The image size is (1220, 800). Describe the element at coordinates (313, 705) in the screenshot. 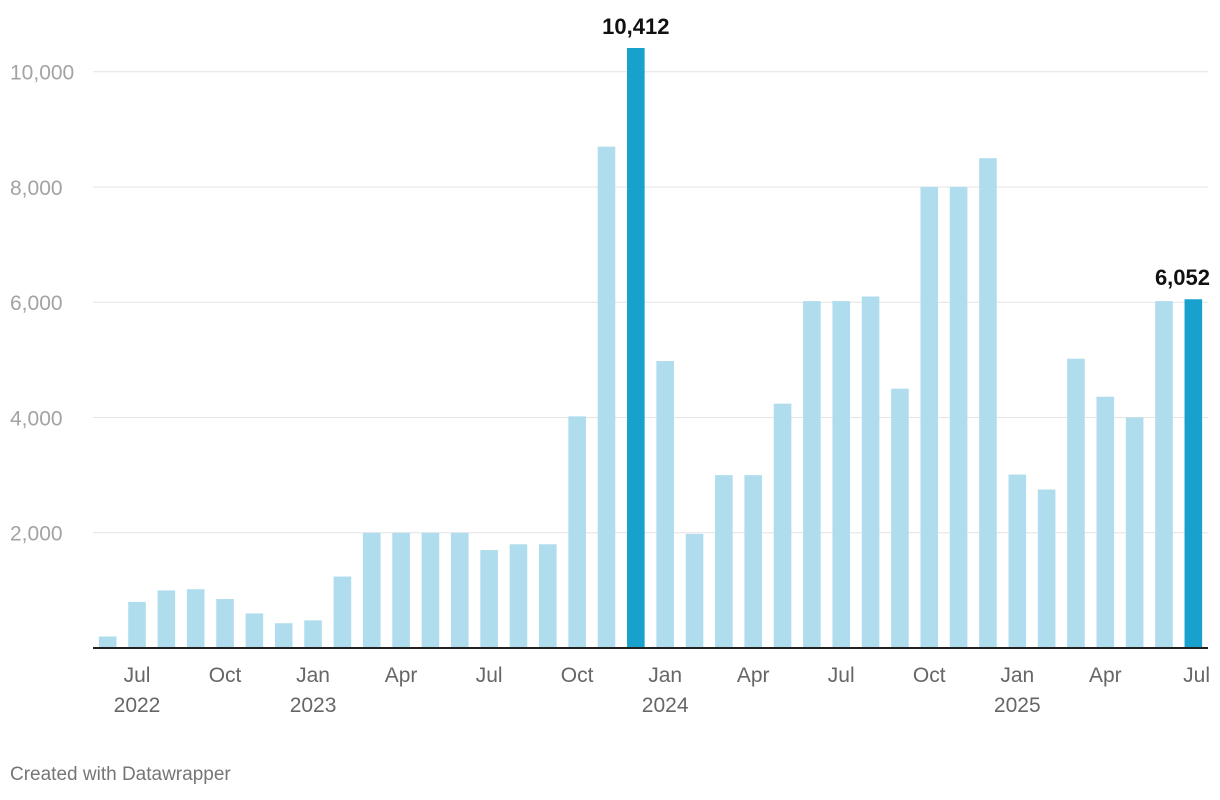

I see `x-tick-label-year: 2023` at that location.